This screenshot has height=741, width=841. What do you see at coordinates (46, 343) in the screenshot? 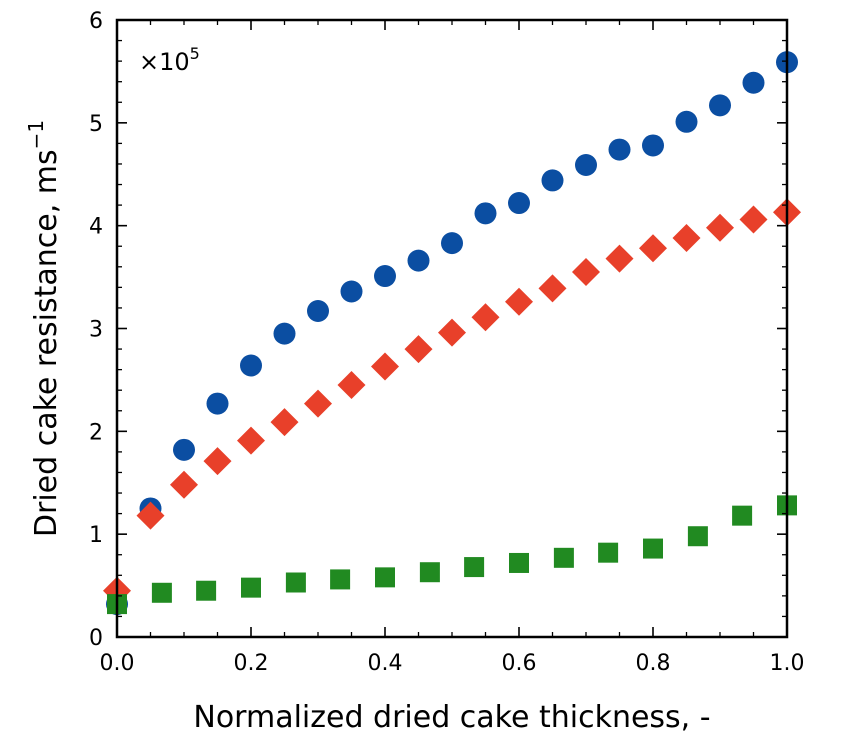
I see `y-axis-title-text: Dried cake resistance, ms` at bounding box center [46, 343].